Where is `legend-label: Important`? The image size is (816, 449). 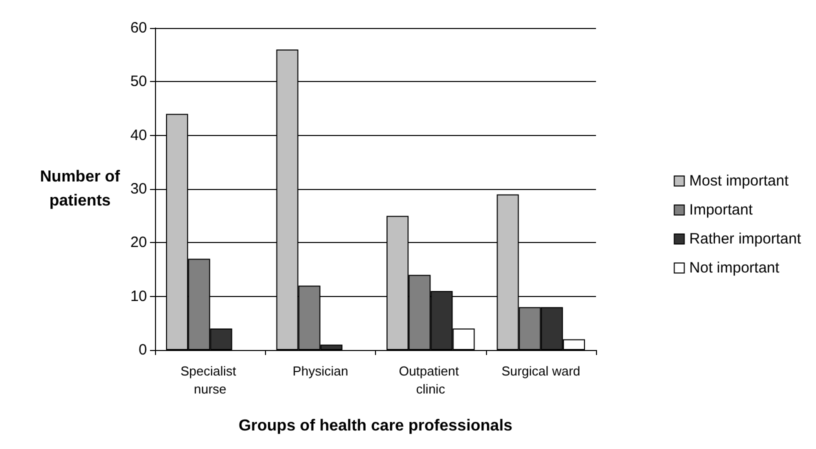 legend-label: Important is located at coordinates (721, 210).